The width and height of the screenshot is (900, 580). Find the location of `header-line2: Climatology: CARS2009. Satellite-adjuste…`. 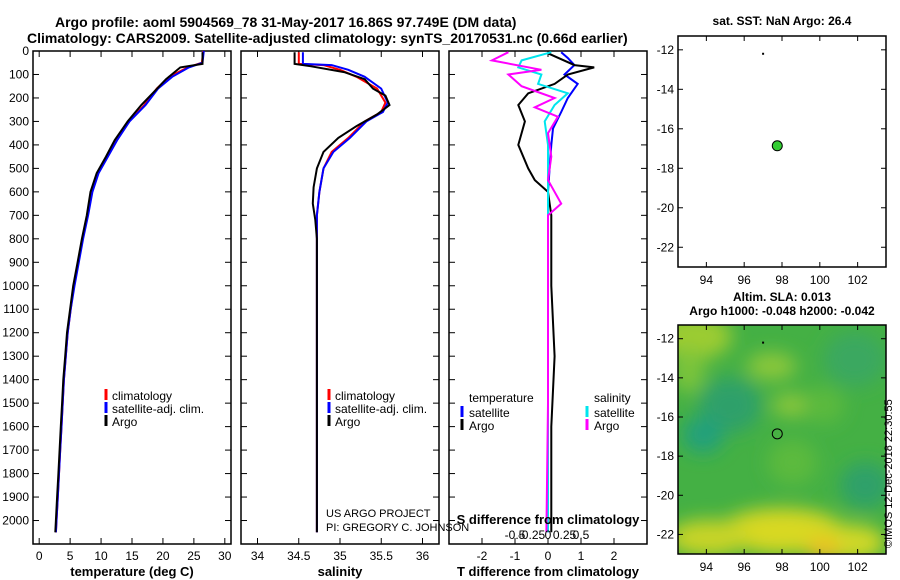

header-line2: Climatology: CARS2009. Satellite-adjuste… is located at coordinates (327, 38).